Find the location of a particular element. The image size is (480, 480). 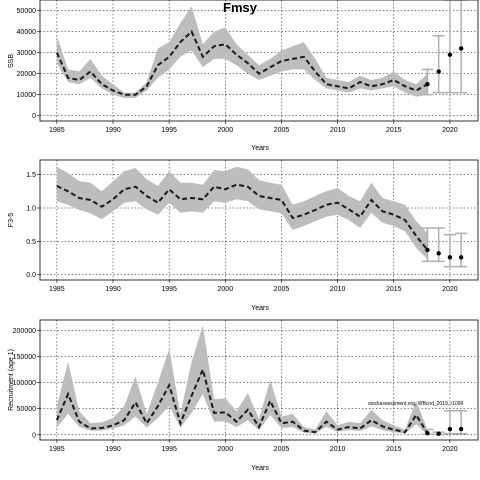

f-ytick-label: 1.5 is located at coordinates (31, 175).